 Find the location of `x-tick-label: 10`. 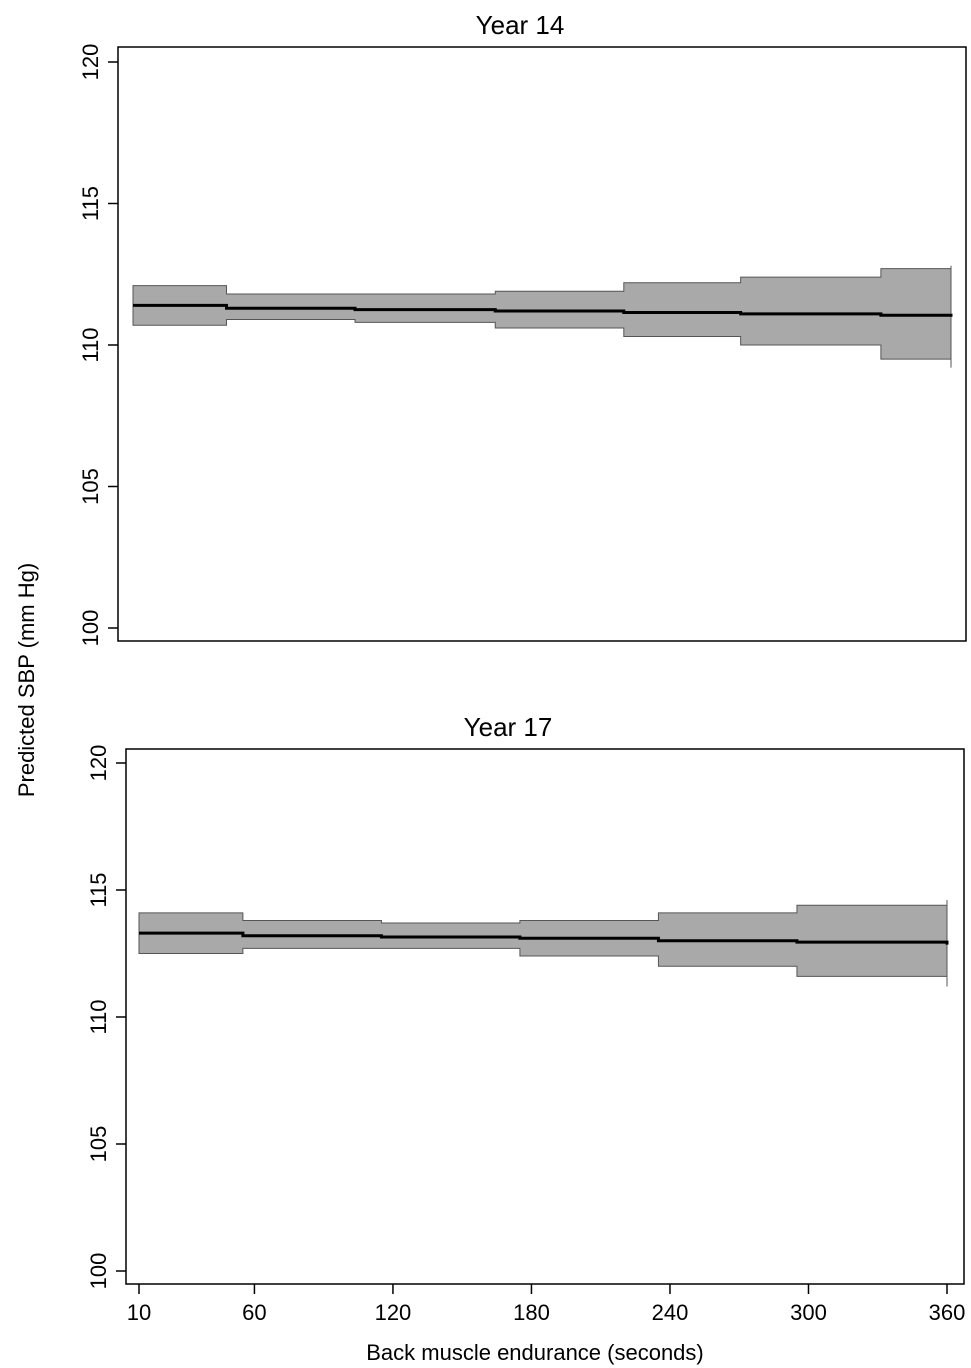

x-tick-label: 10 is located at coordinates (139, 1312).